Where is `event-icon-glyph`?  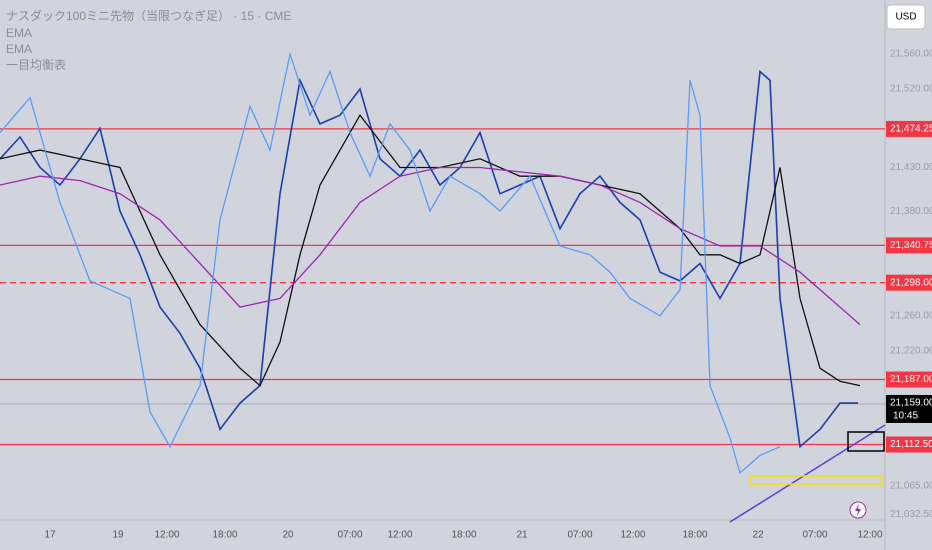 event-icon-glyph is located at coordinates (858, 510).